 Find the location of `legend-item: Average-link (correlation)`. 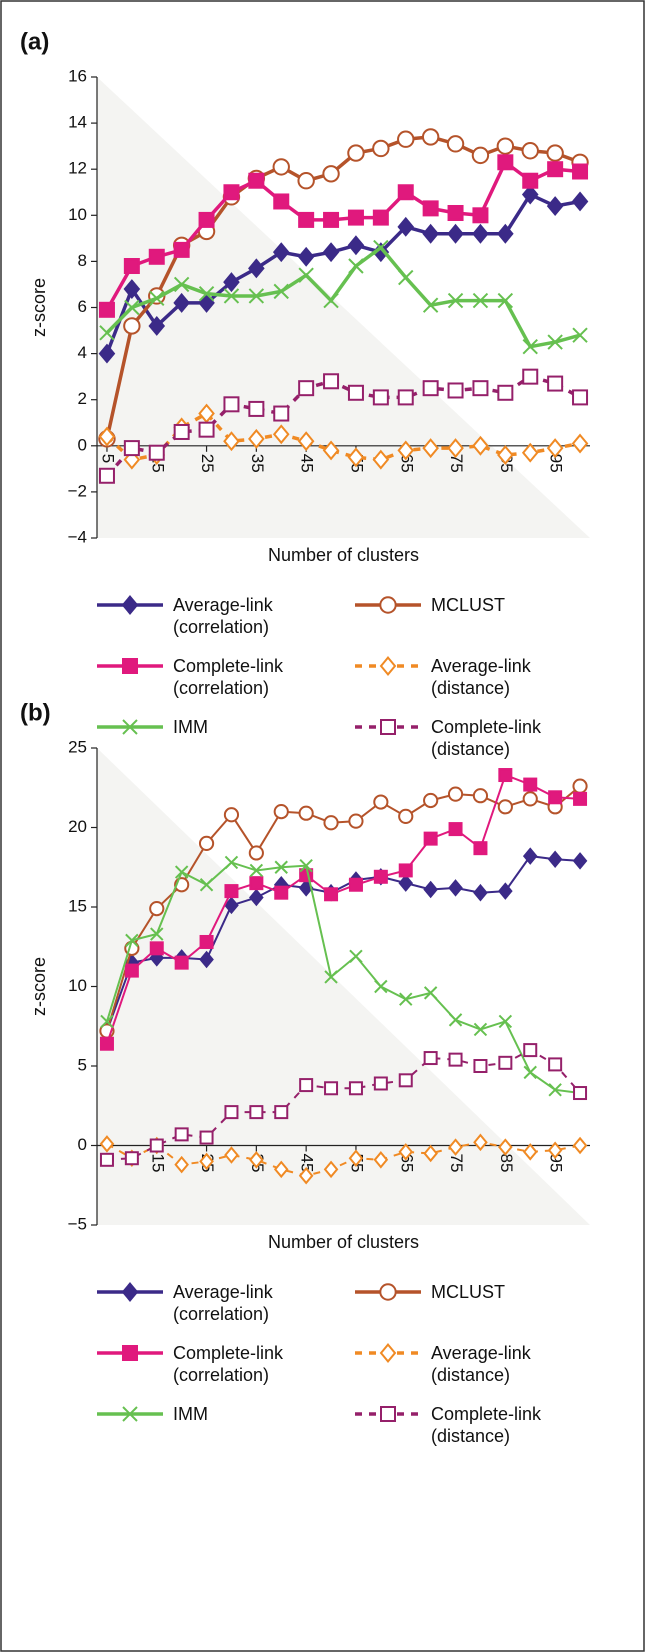

legend-item: Average-link (correlation) is located at coordinates (209, 1303).